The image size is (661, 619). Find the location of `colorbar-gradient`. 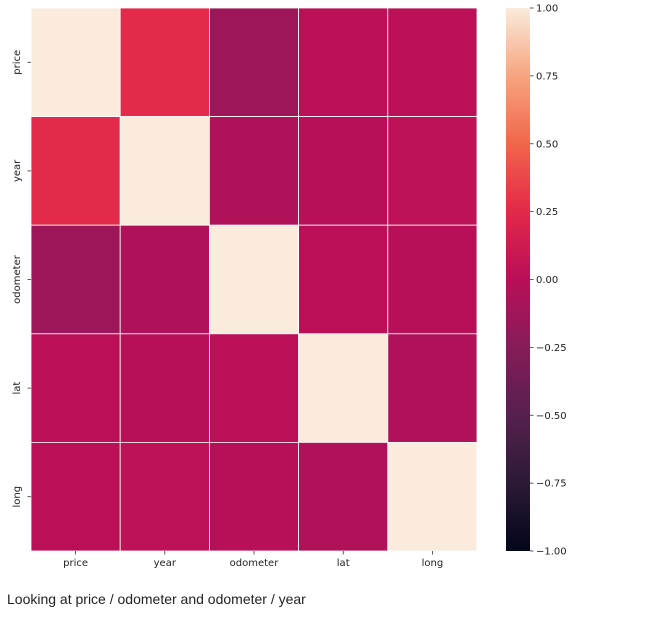

colorbar-gradient is located at coordinates (518, 279).